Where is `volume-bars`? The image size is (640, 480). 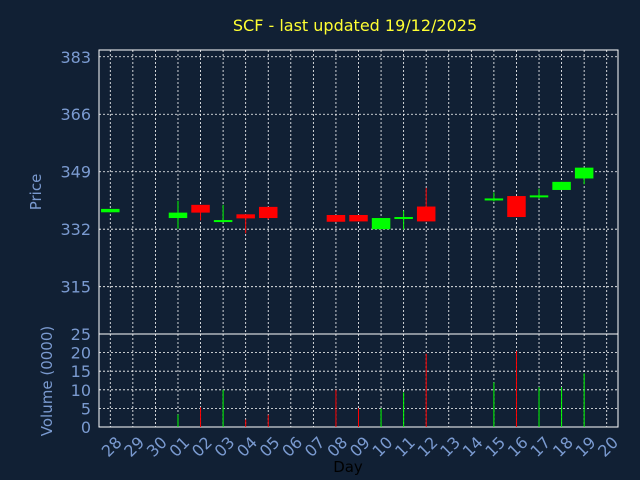
volume-bars is located at coordinates (381, 389).